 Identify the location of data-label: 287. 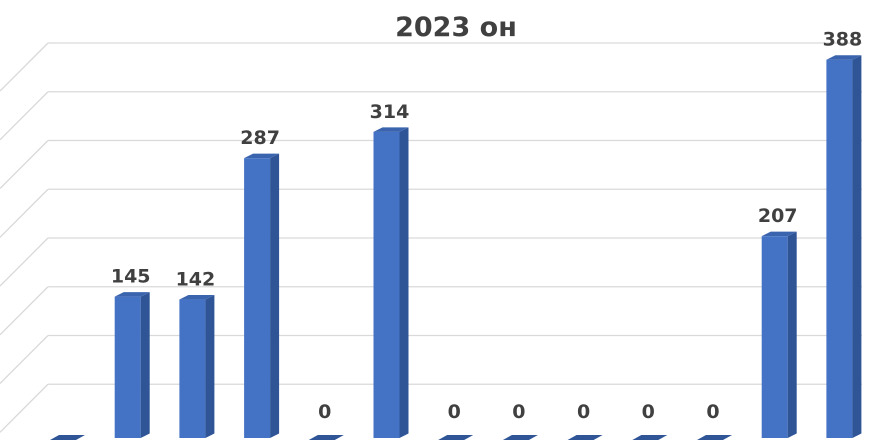
(260, 138).